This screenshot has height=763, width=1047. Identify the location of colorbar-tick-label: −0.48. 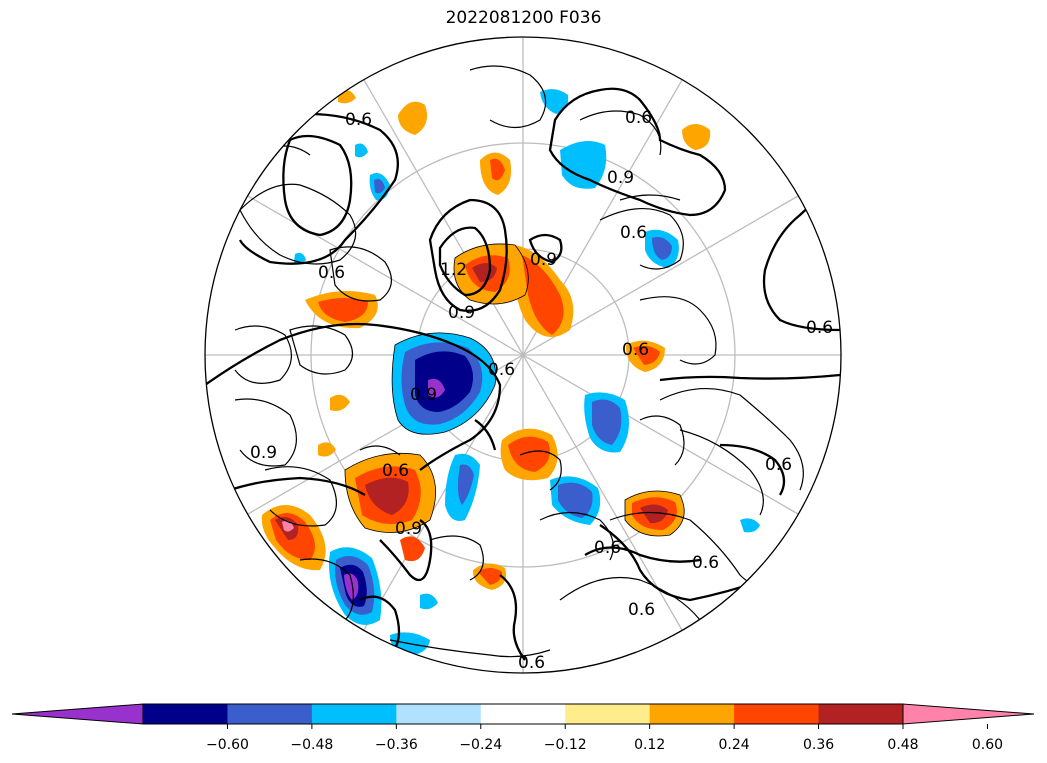
(311, 745).